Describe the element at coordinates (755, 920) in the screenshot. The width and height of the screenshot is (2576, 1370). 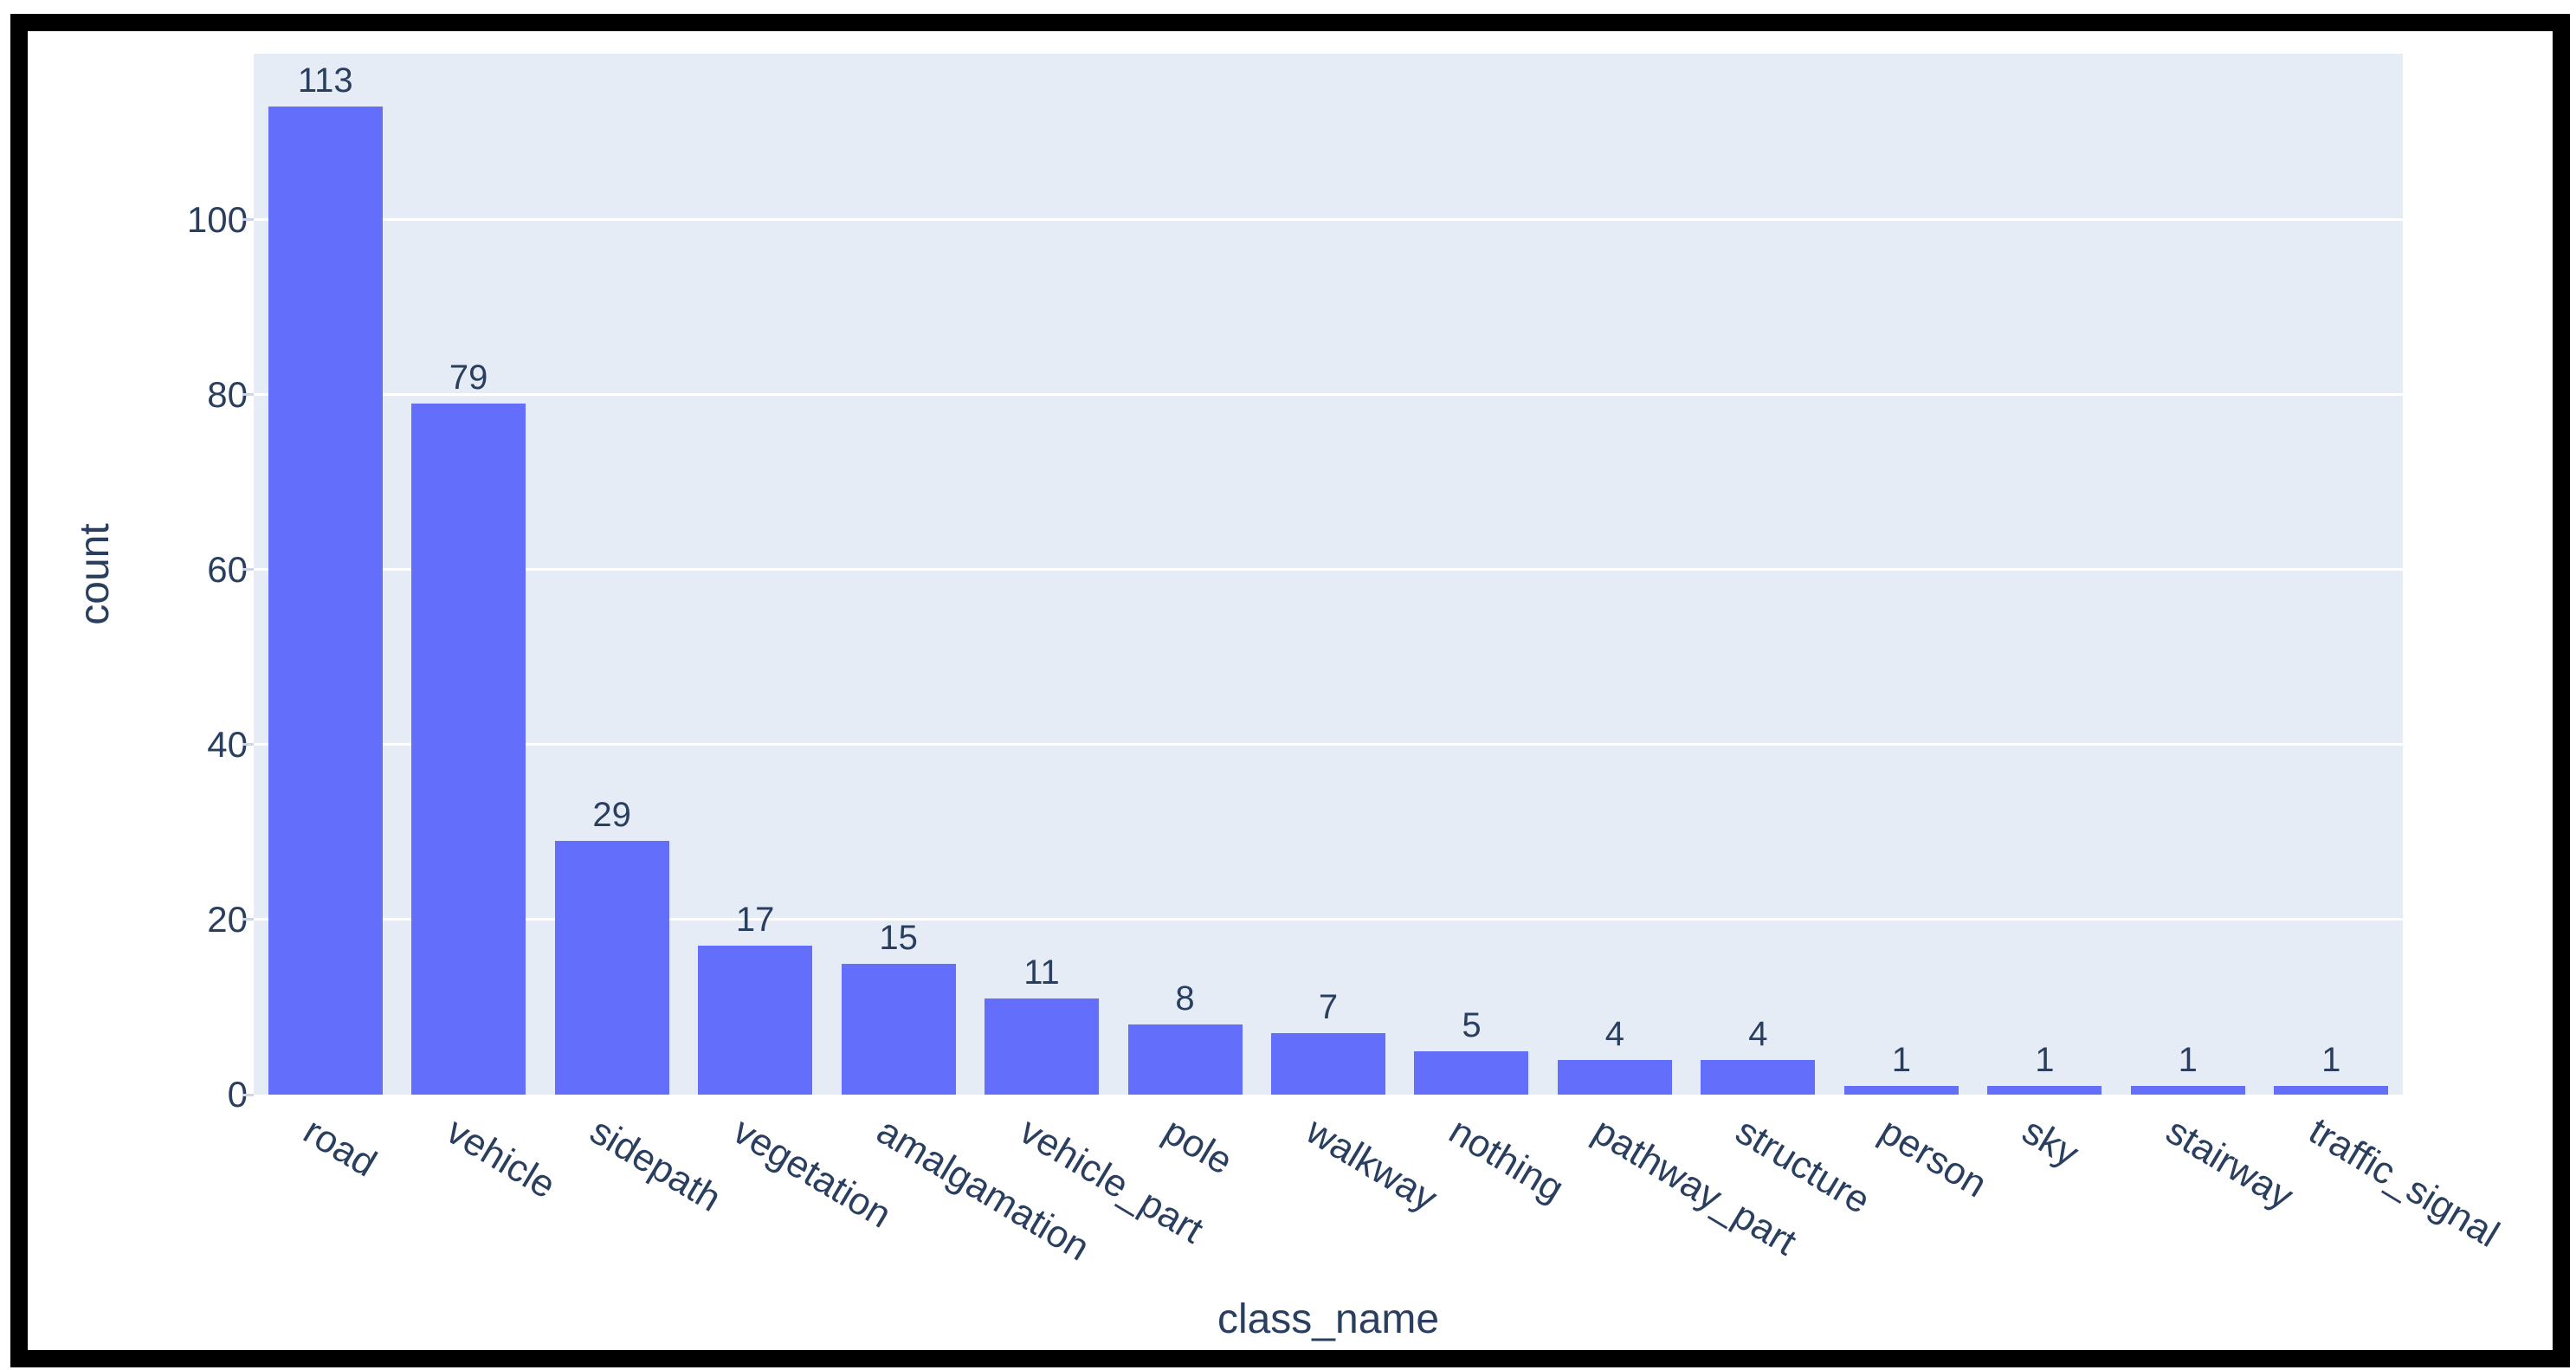
I see `bar-value-label-vegetation: 17` at that location.